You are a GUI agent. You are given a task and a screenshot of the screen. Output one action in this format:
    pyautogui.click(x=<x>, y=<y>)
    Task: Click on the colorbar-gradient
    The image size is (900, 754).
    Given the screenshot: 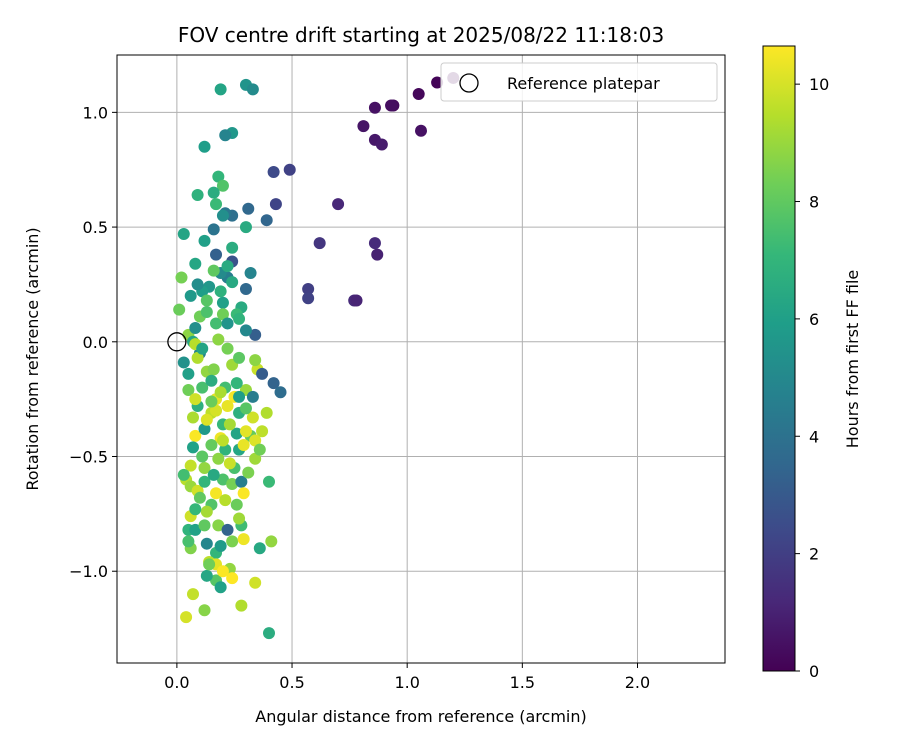 What is the action you would take?
    pyautogui.click(x=779, y=358)
    